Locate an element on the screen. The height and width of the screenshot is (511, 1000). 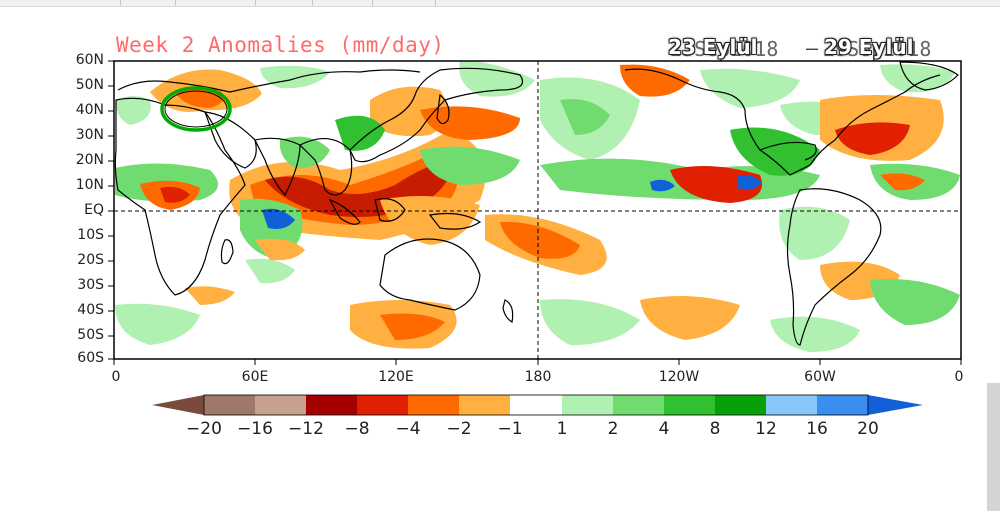
colorbar-frame is located at coordinates (536, 405).